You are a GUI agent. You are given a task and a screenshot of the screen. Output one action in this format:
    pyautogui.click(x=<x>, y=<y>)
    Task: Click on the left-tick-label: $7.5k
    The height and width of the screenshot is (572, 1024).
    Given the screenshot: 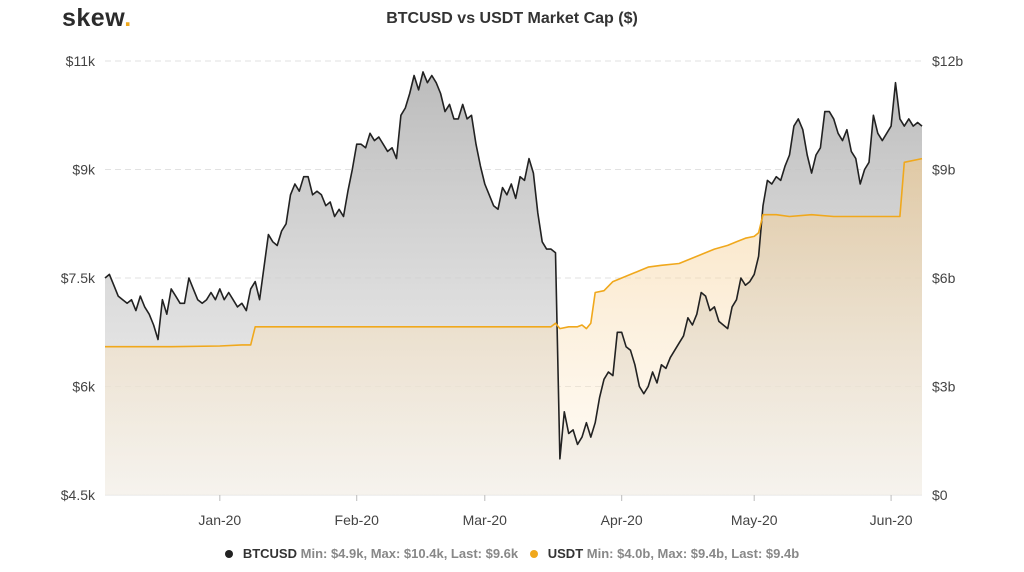 What is the action you would take?
    pyautogui.click(x=78, y=278)
    